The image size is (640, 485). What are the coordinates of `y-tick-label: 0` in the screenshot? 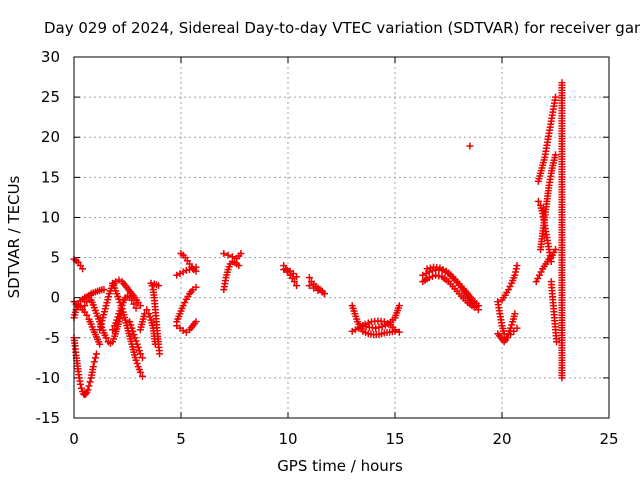 It's located at (55, 298).